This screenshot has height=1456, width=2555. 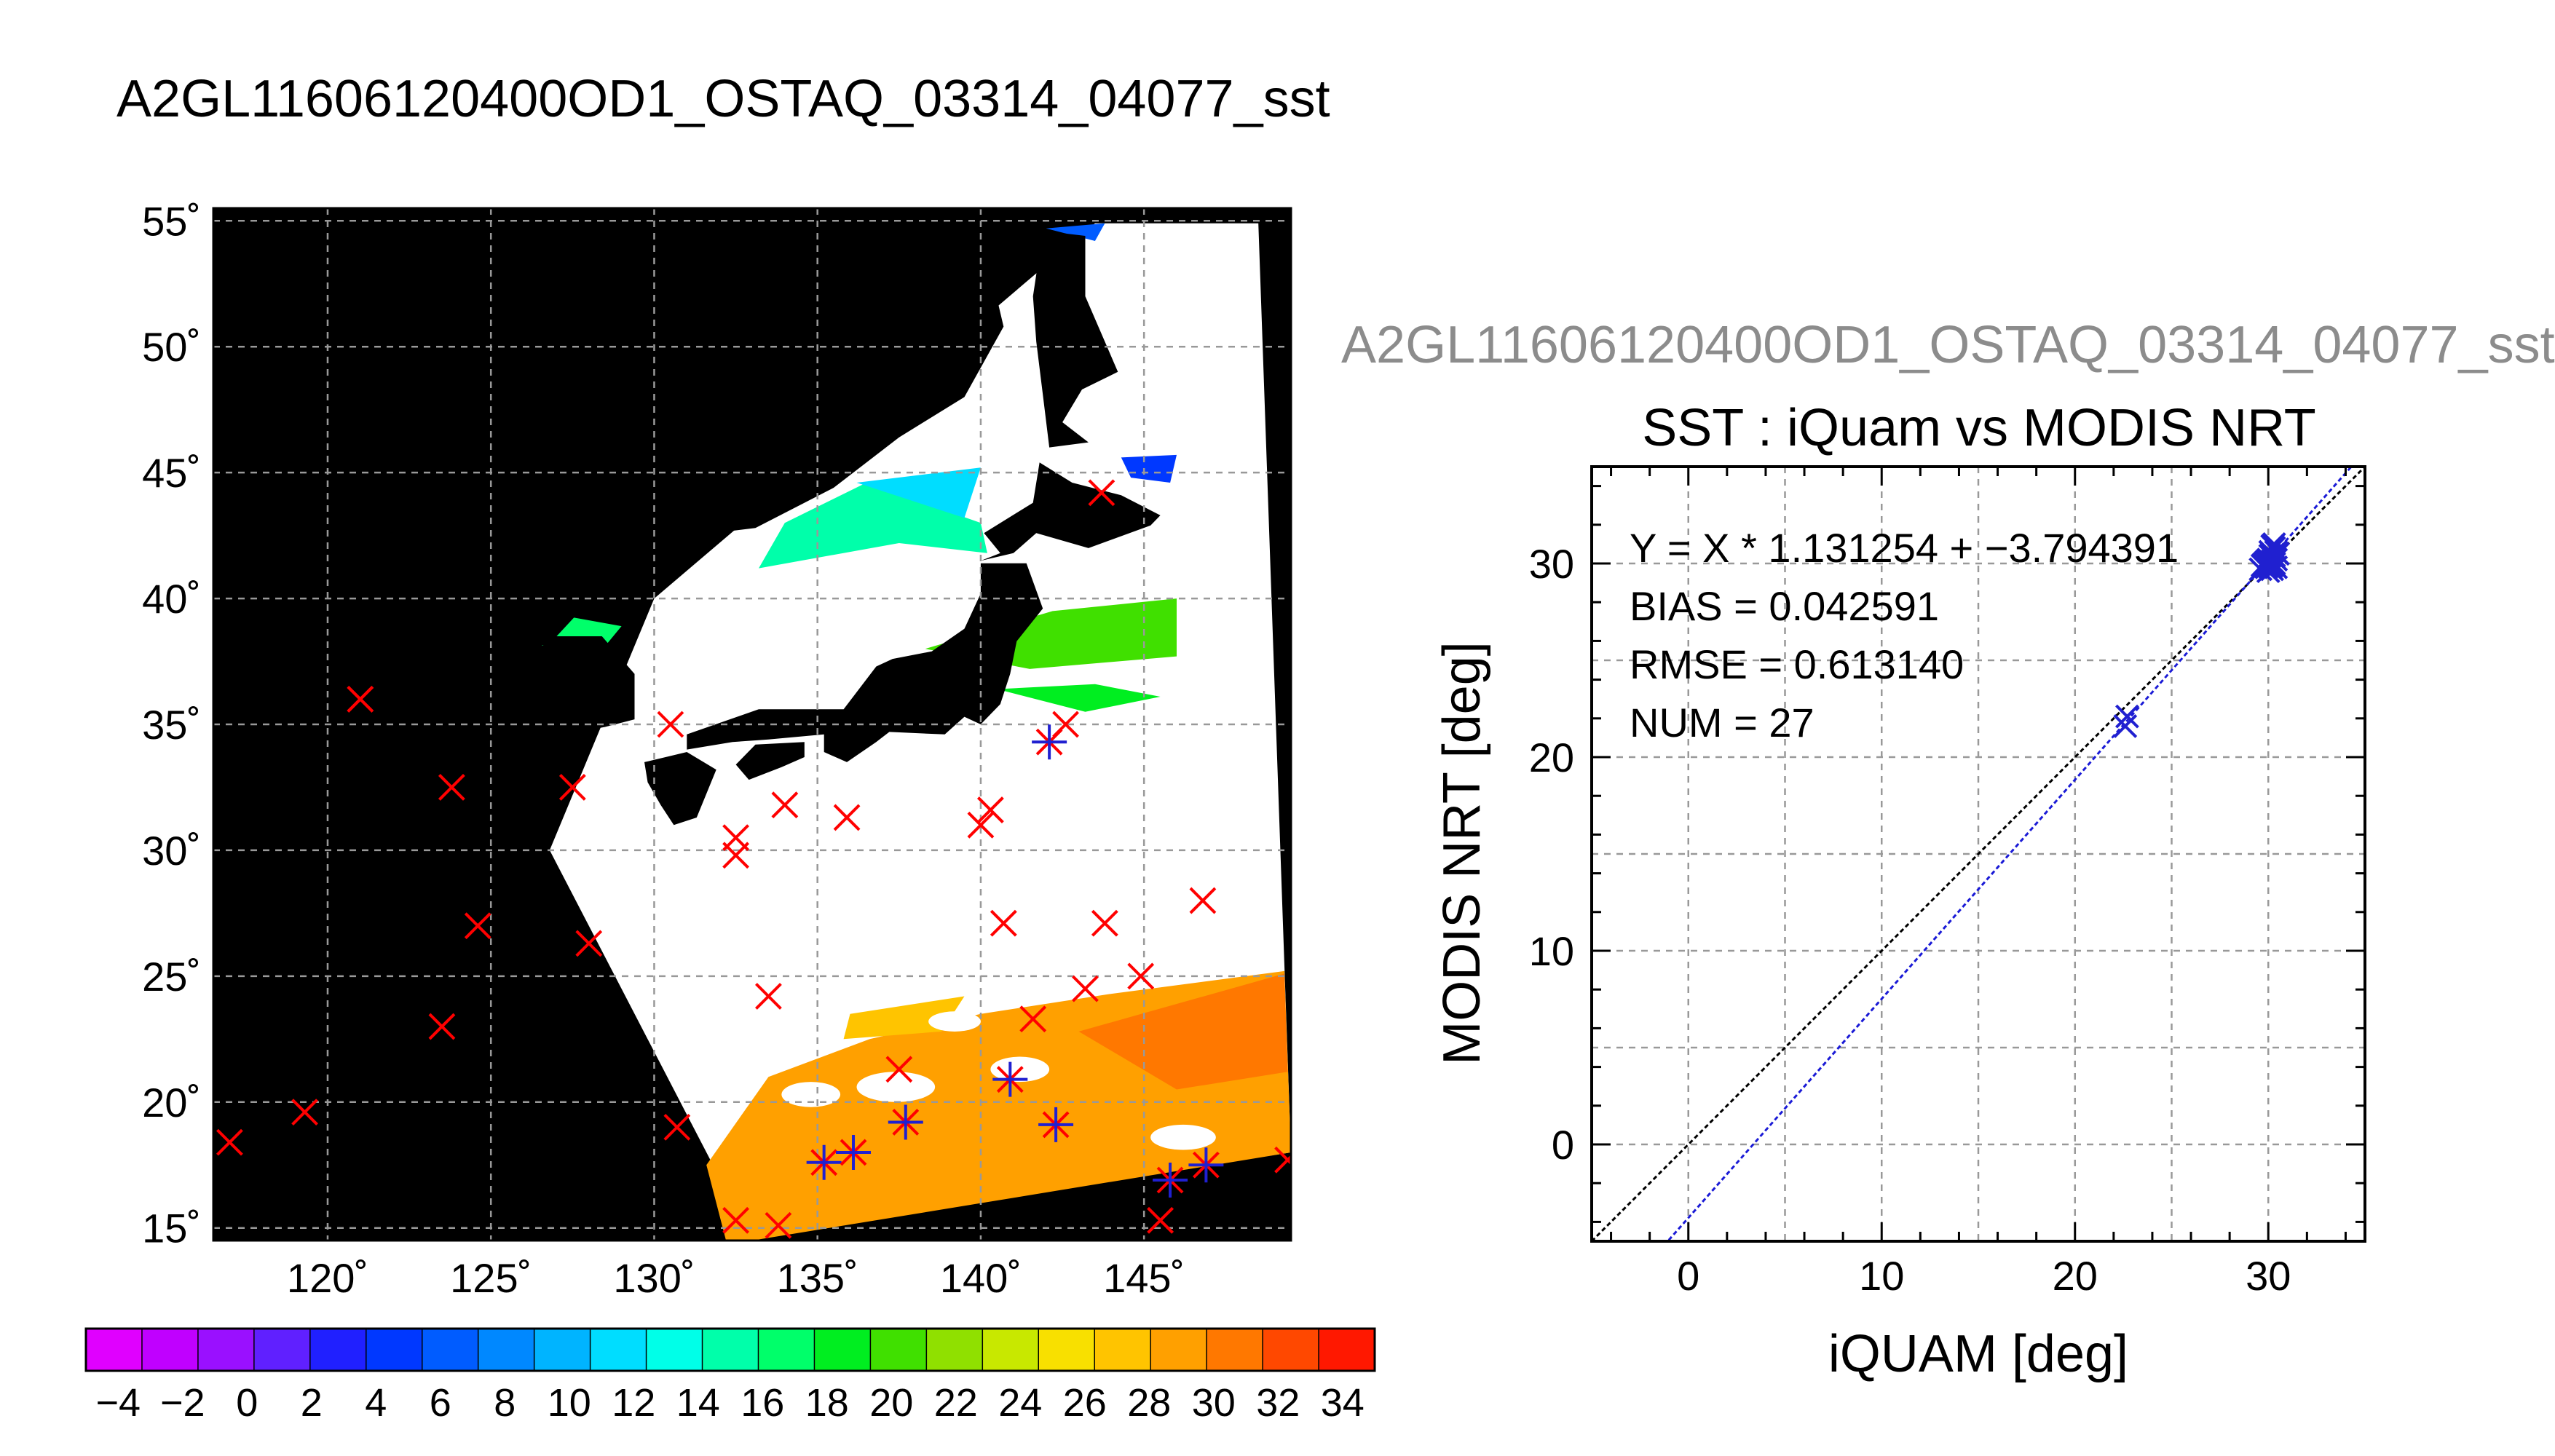 I want to click on colorbar-tick-label: 22, so click(x=956, y=1403).